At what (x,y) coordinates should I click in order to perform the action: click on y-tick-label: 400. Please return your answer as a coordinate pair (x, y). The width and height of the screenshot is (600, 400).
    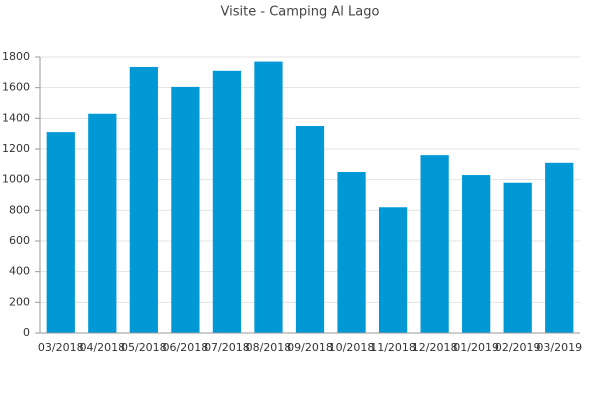
    Looking at the image, I should click on (19, 271).